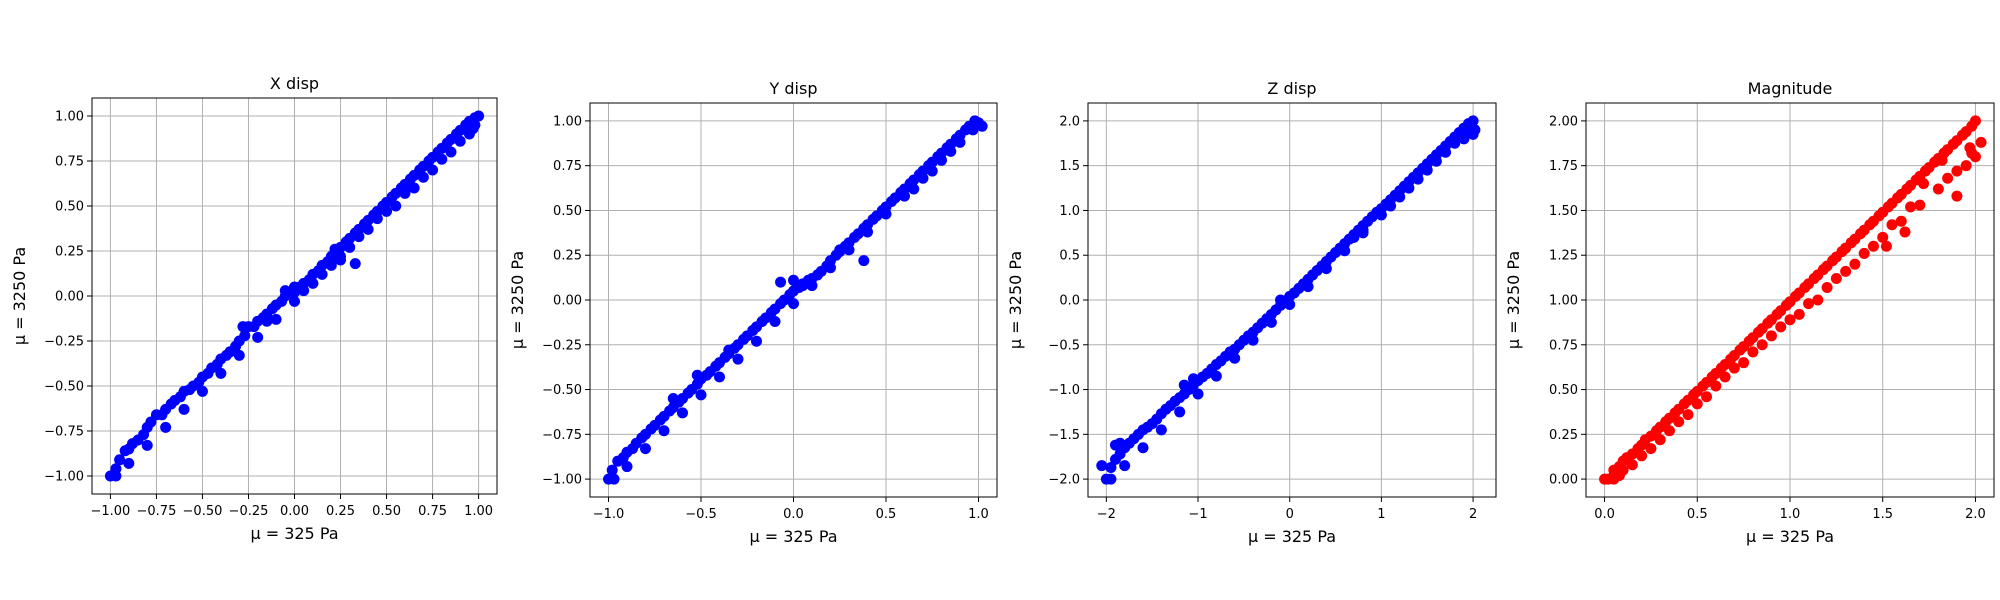 The image size is (2000, 600). I want to click on y-tick-label: 0.50, so click(1563, 390).